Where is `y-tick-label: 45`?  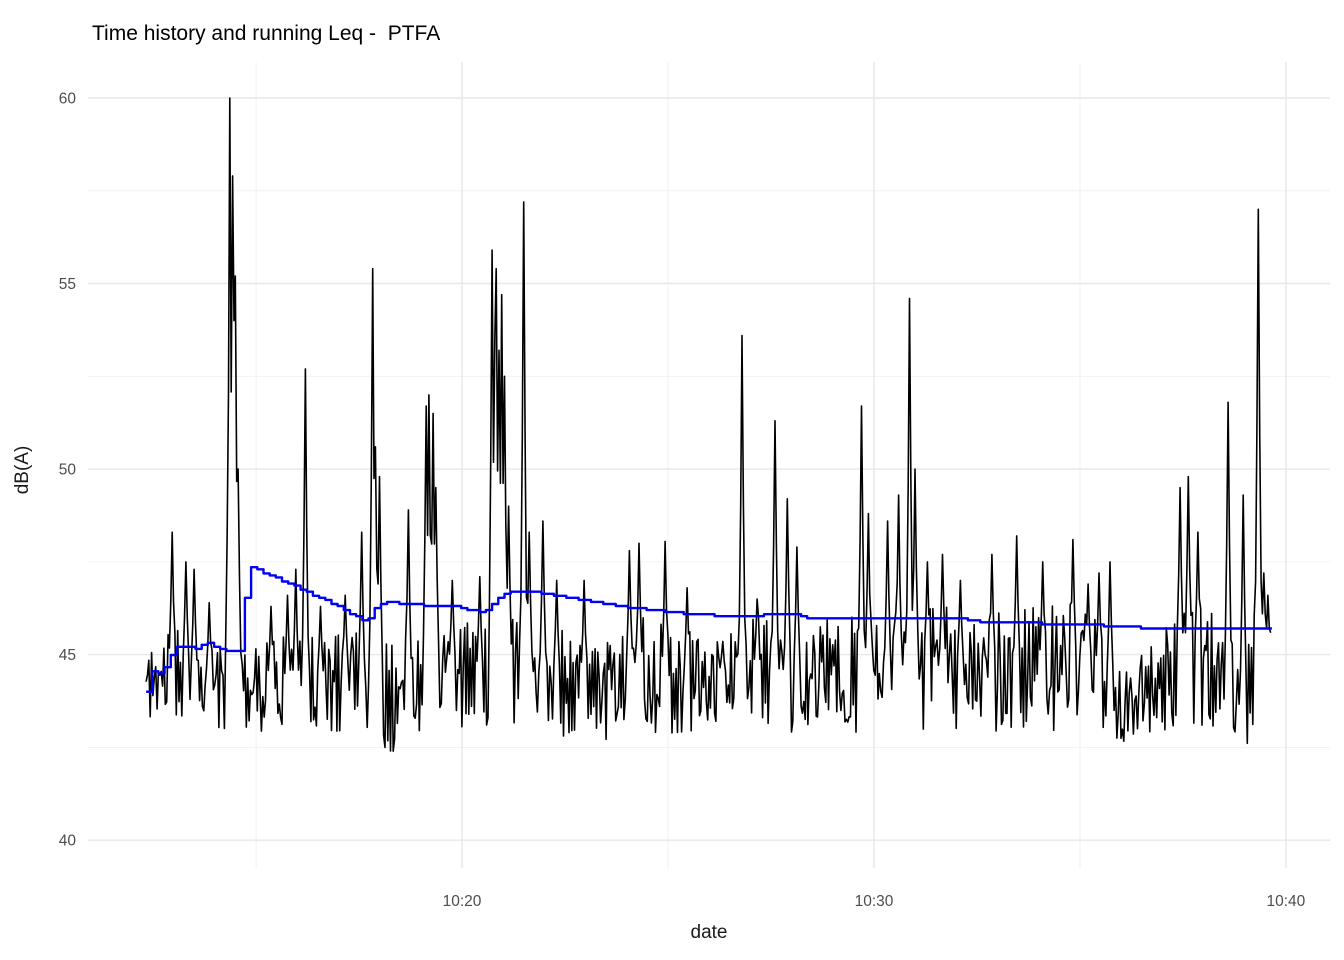
y-tick-label: 45 is located at coordinates (67, 655).